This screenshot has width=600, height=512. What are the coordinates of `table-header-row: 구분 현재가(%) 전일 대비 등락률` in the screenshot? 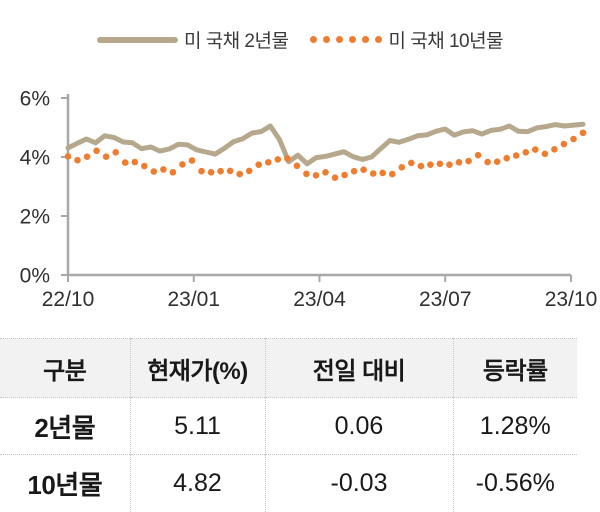 It's located at (288, 368).